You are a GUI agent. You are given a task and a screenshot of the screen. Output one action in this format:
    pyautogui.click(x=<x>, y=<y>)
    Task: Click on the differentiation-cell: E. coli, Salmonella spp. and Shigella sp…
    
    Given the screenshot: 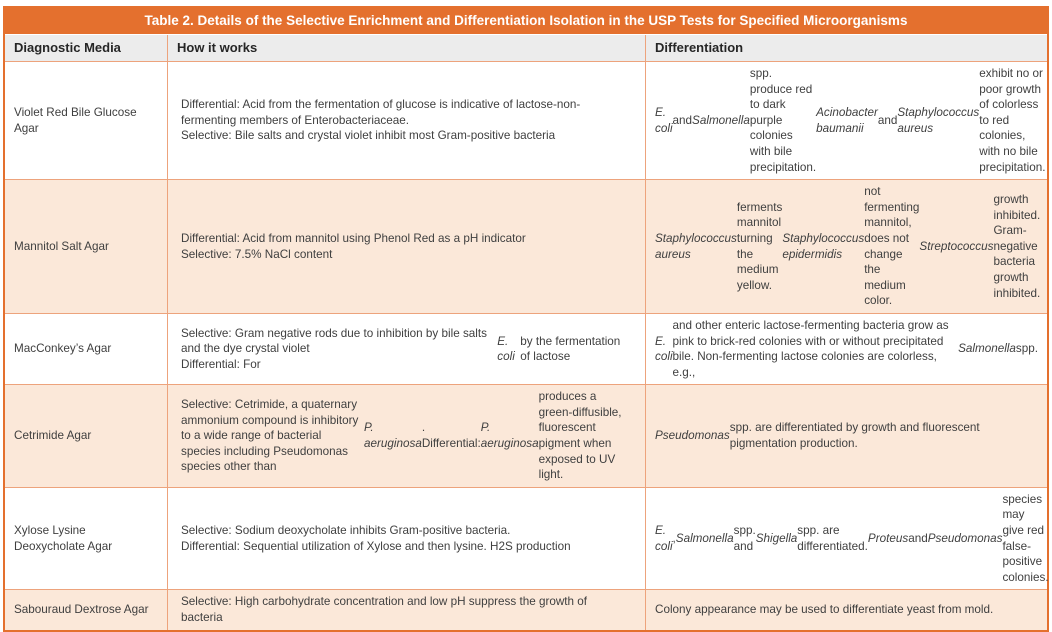 What is the action you would take?
    pyautogui.click(x=852, y=538)
    